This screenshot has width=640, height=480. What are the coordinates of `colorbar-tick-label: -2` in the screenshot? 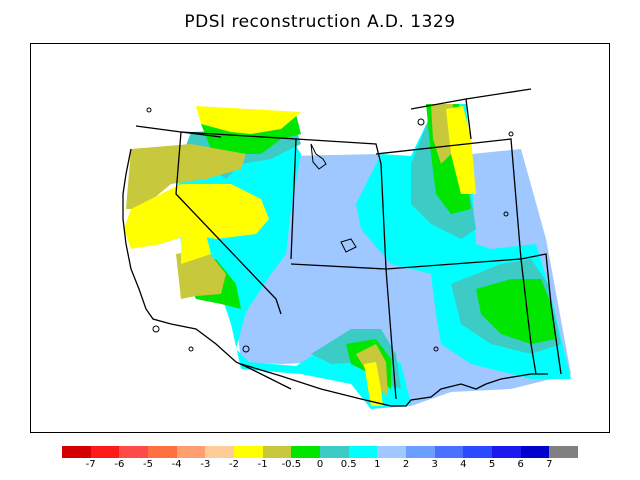 It's located at (234, 464).